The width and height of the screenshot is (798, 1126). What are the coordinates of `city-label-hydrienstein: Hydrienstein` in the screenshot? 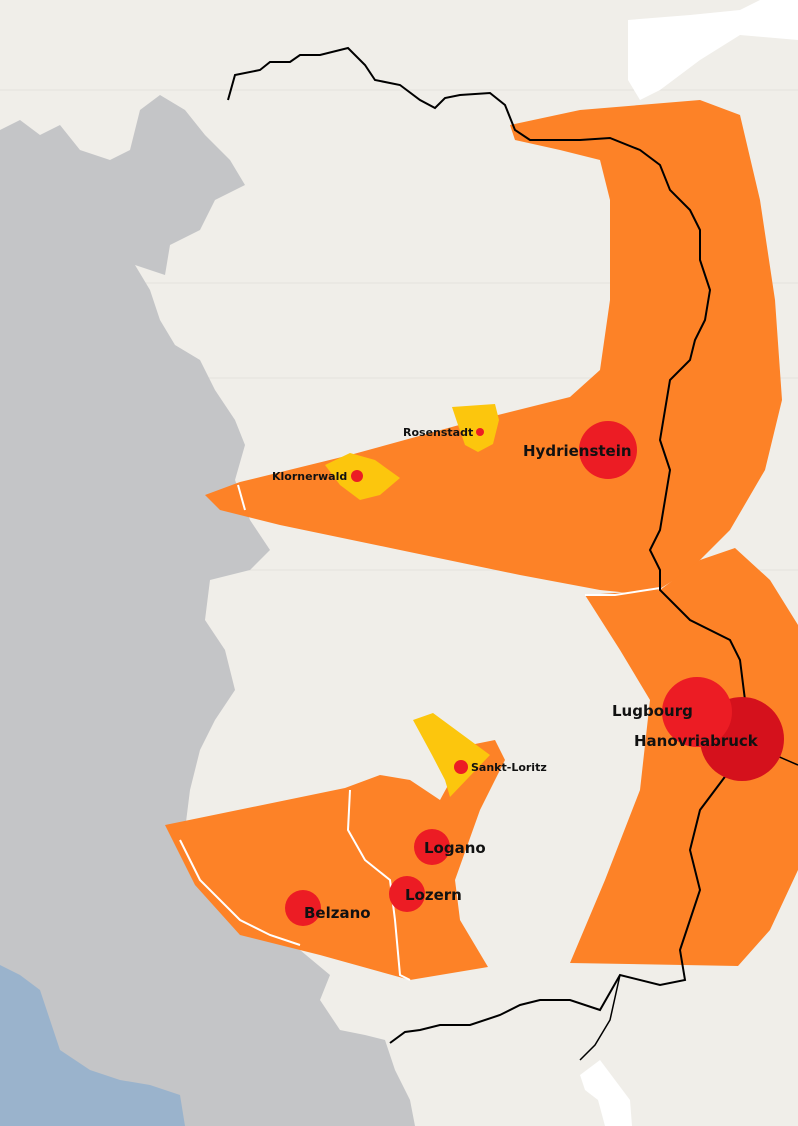 It's located at (577, 451).